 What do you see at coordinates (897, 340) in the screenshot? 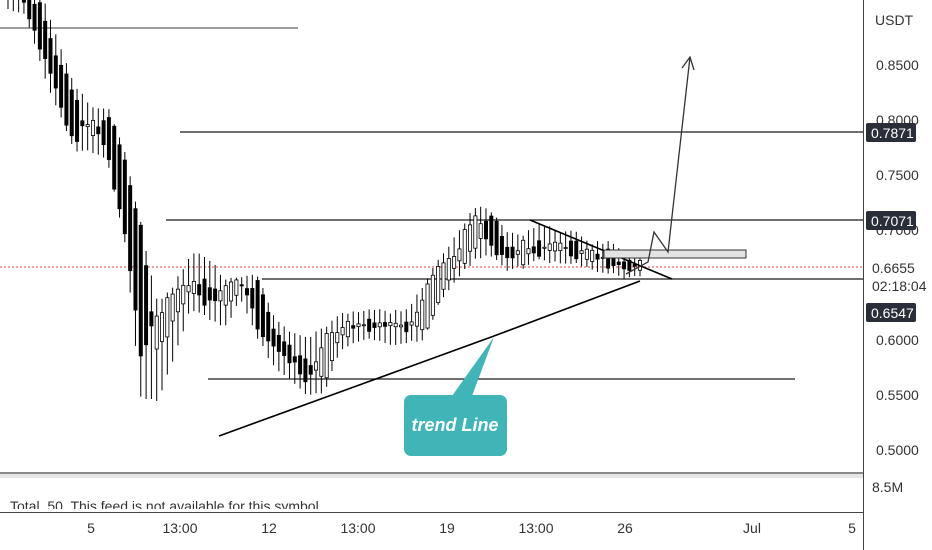
I see `price-tick: 0.6000` at bounding box center [897, 340].